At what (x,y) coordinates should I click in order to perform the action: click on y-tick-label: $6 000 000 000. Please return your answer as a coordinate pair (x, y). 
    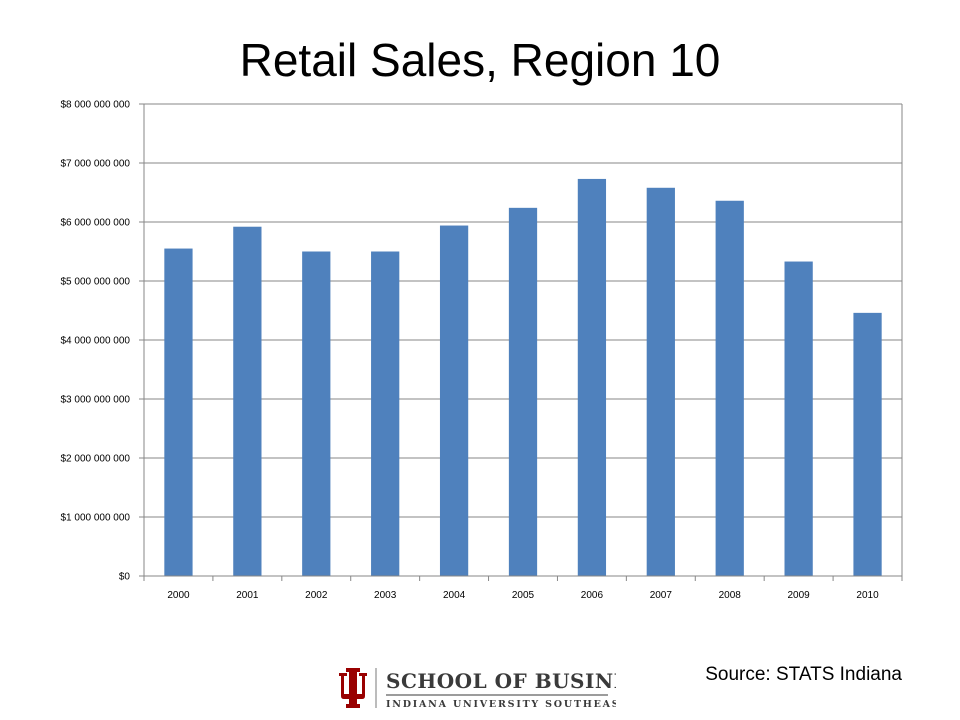
    Looking at the image, I should click on (95, 223).